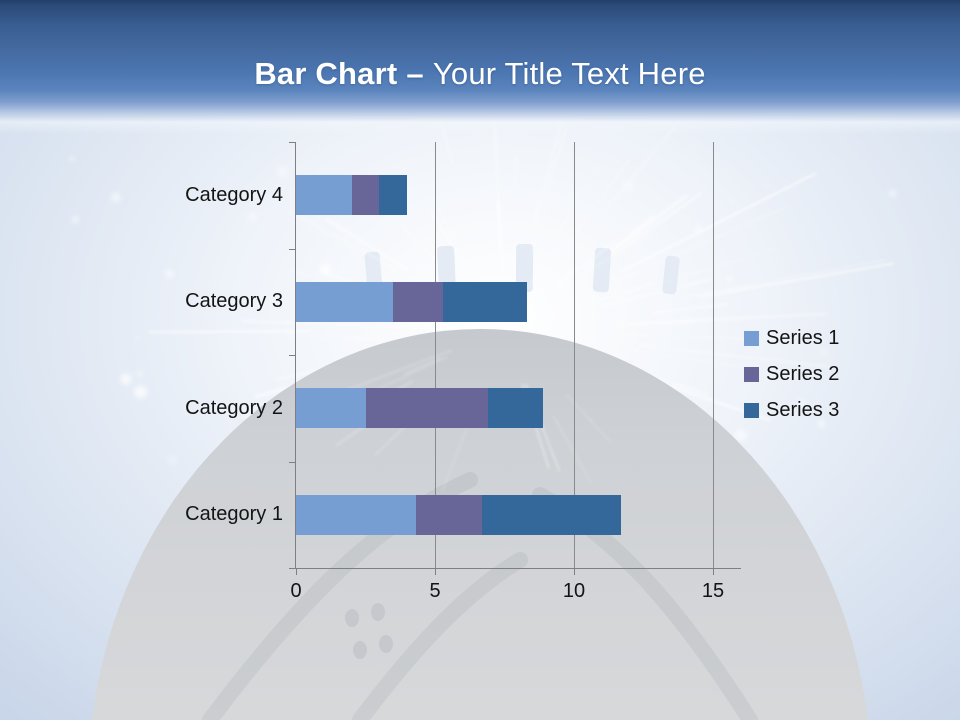 Image resolution: width=960 pixels, height=720 pixels. I want to click on x-tick-label: 10, so click(574, 591).